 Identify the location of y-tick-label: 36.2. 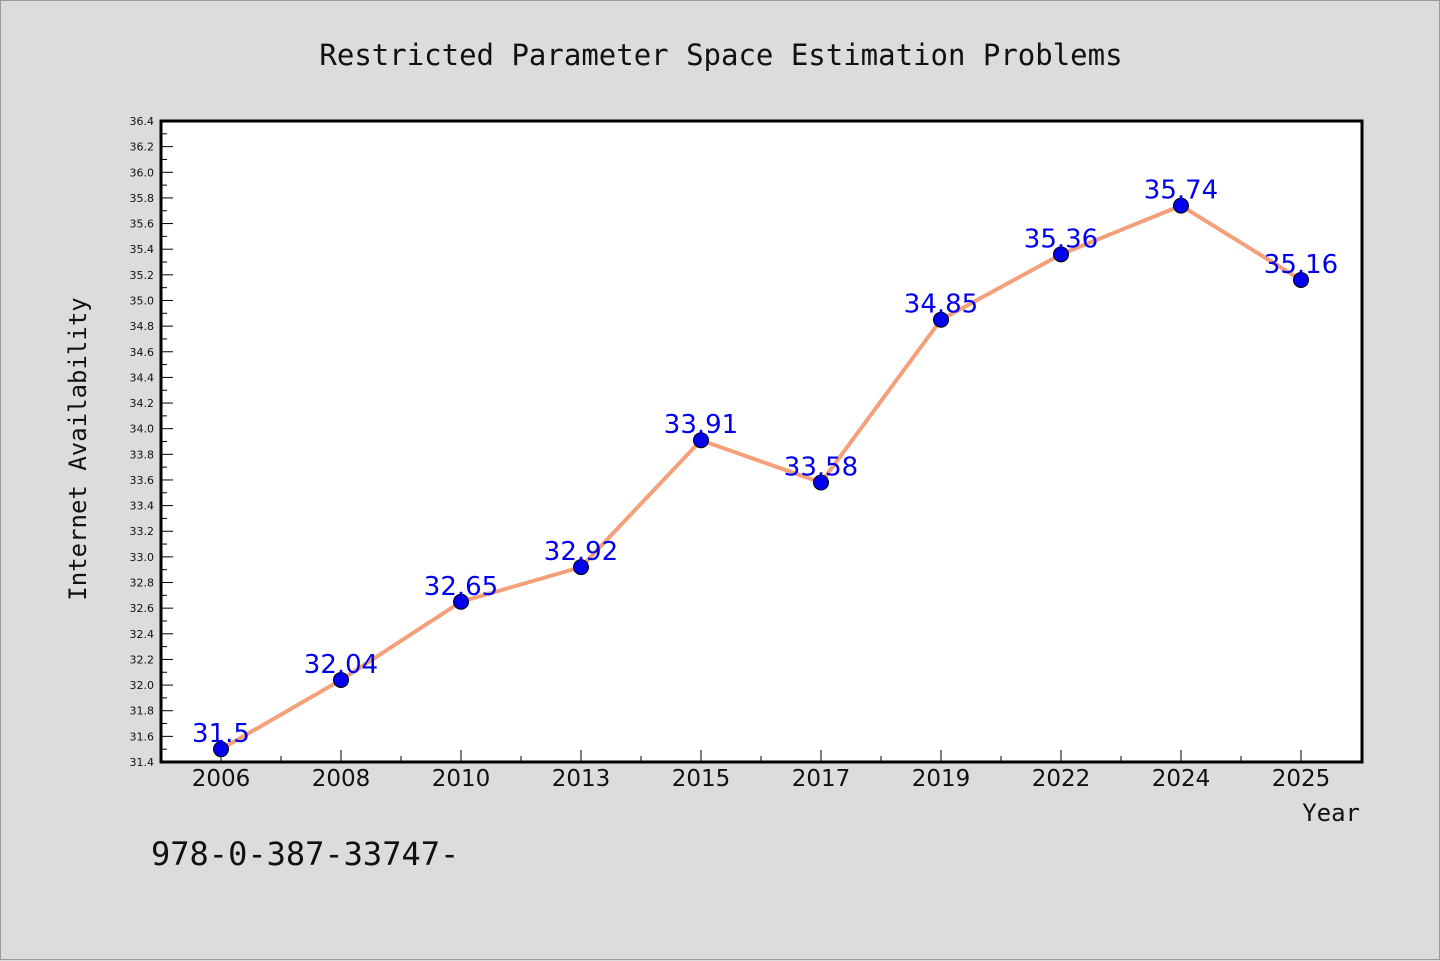
(142, 147).